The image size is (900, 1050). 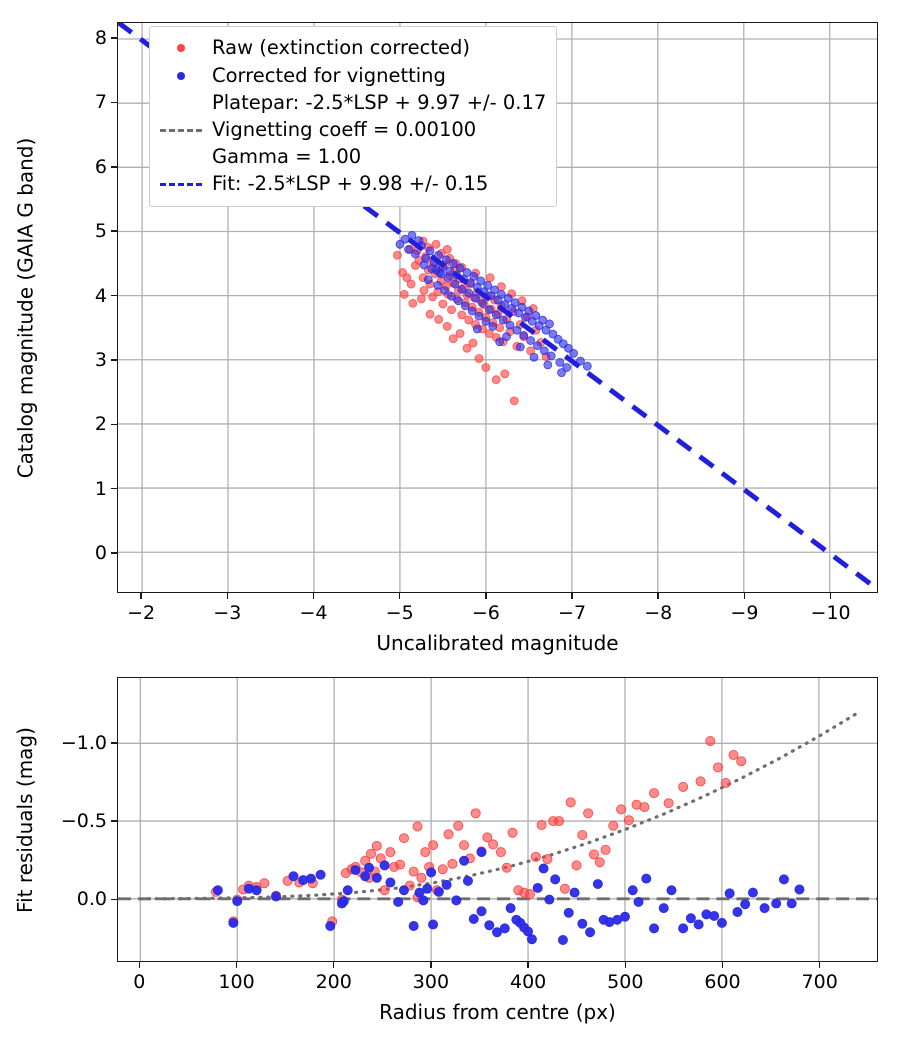 I want to click on y-tick-label: −1.0, so click(x=83, y=742).